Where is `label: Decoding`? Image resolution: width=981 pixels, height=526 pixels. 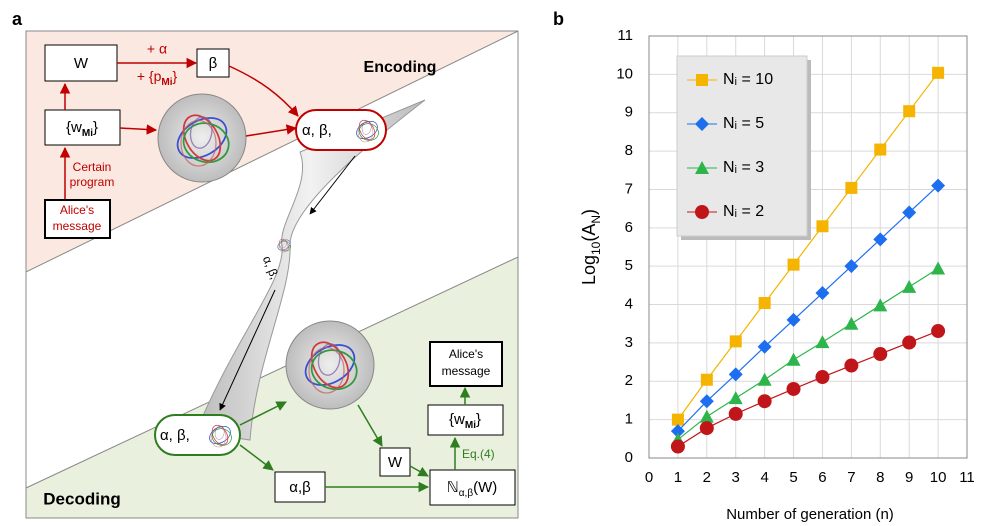 label: Decoding is located at coordinates (81, 498).